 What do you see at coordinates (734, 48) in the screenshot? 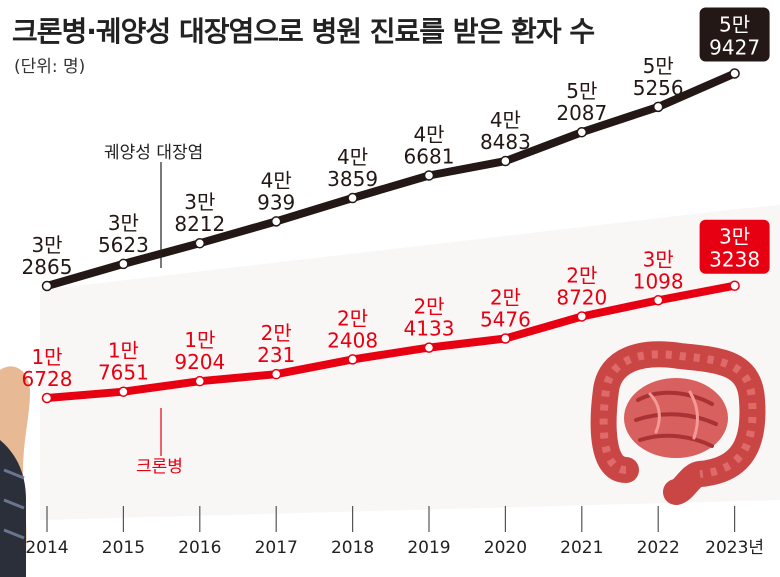
I see `data-label: 9427` at bounding box center [734, 48].